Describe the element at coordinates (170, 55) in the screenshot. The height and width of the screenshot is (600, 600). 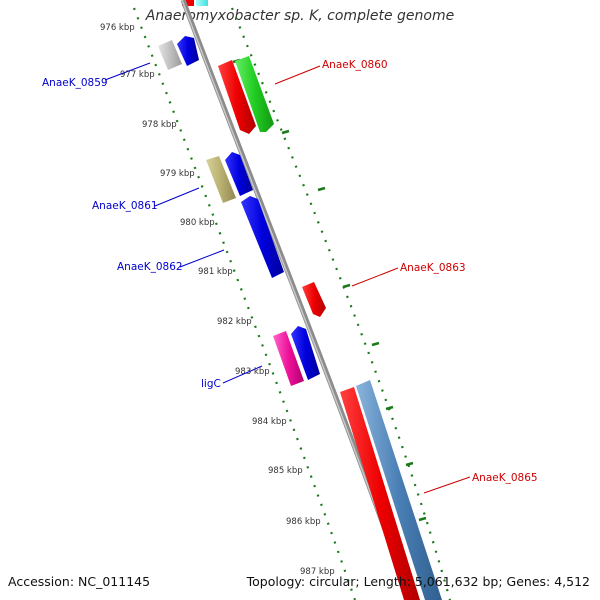
I see `gene-feature-gray` at that location.